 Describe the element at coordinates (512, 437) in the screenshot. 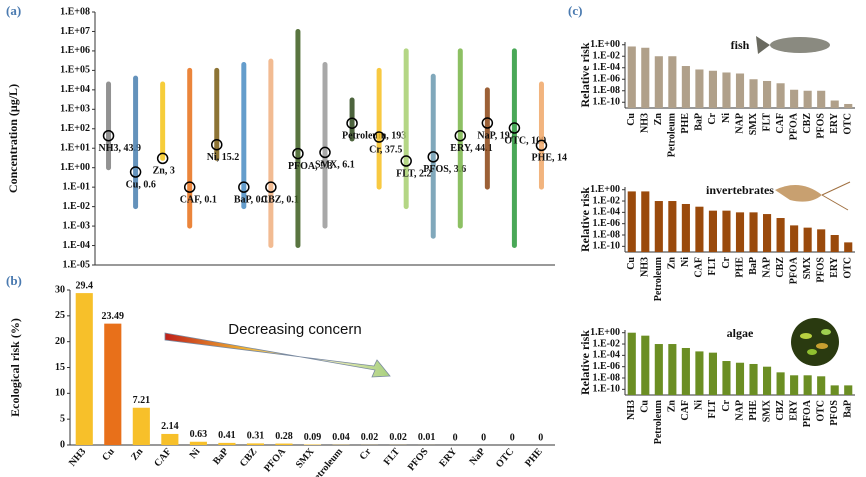

I see `value-label: 0` at that location.